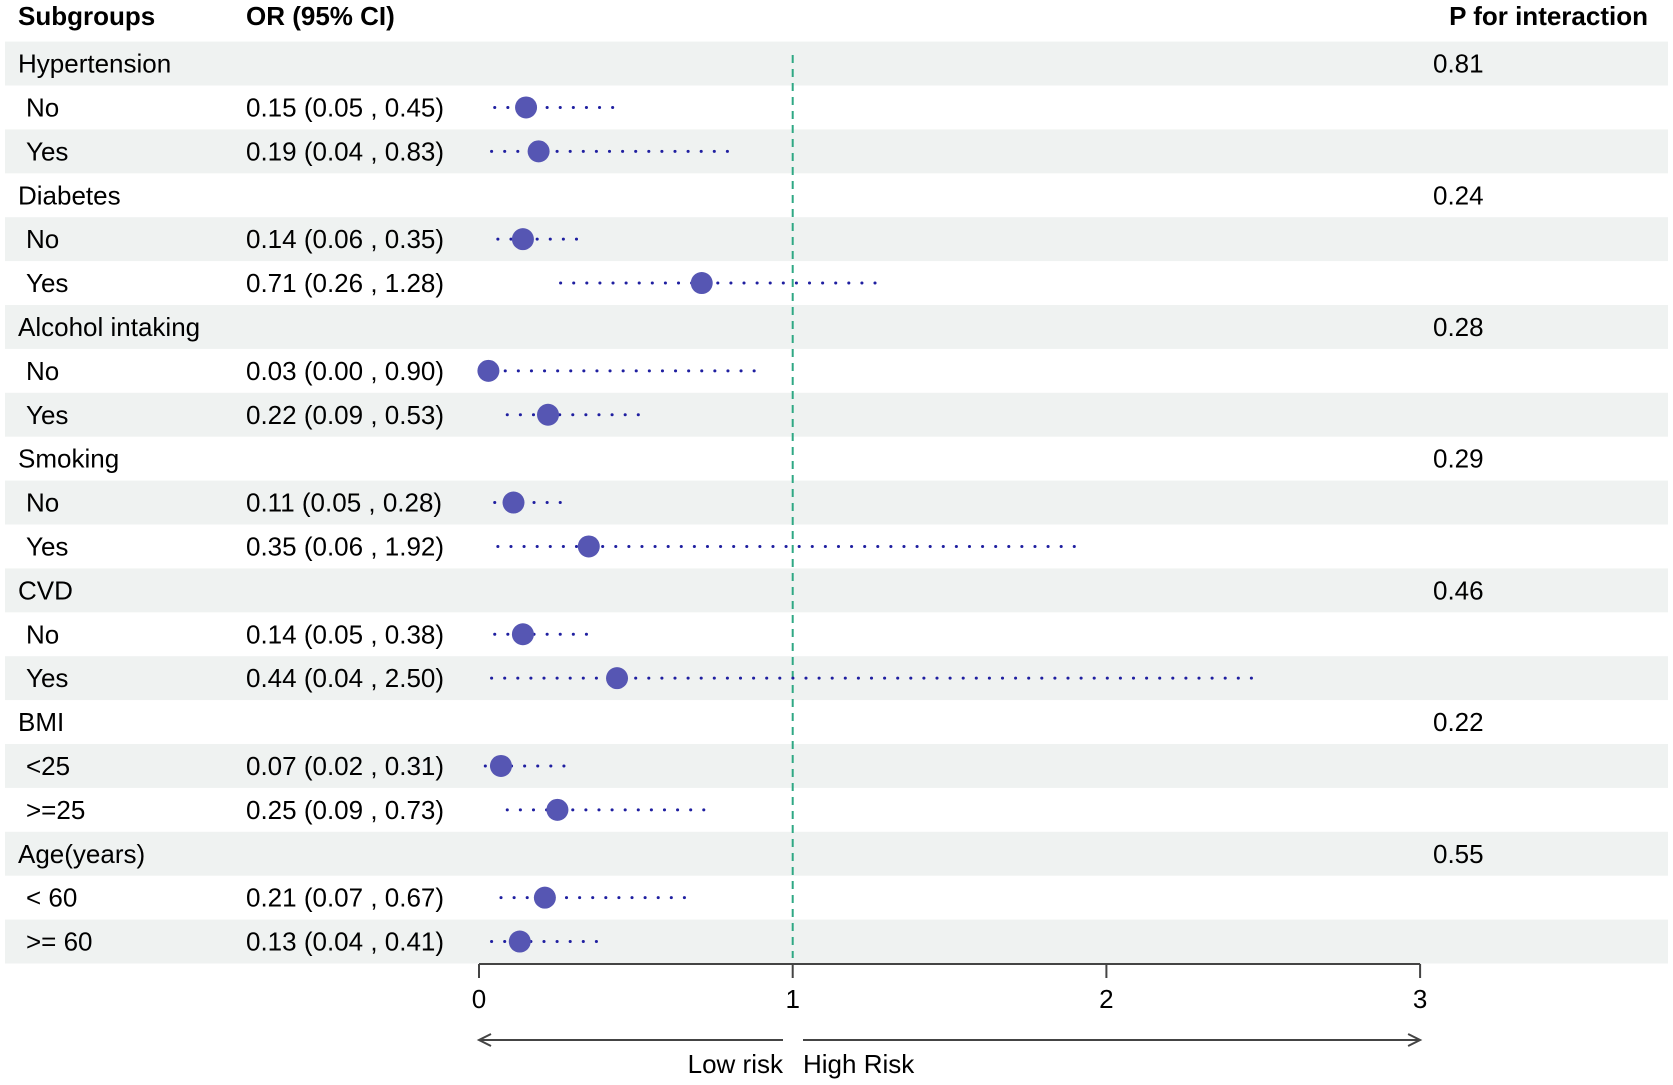 This screenshot has width=1673, height=1085. I want to click on arrow-head-left, so click(484, 1040).